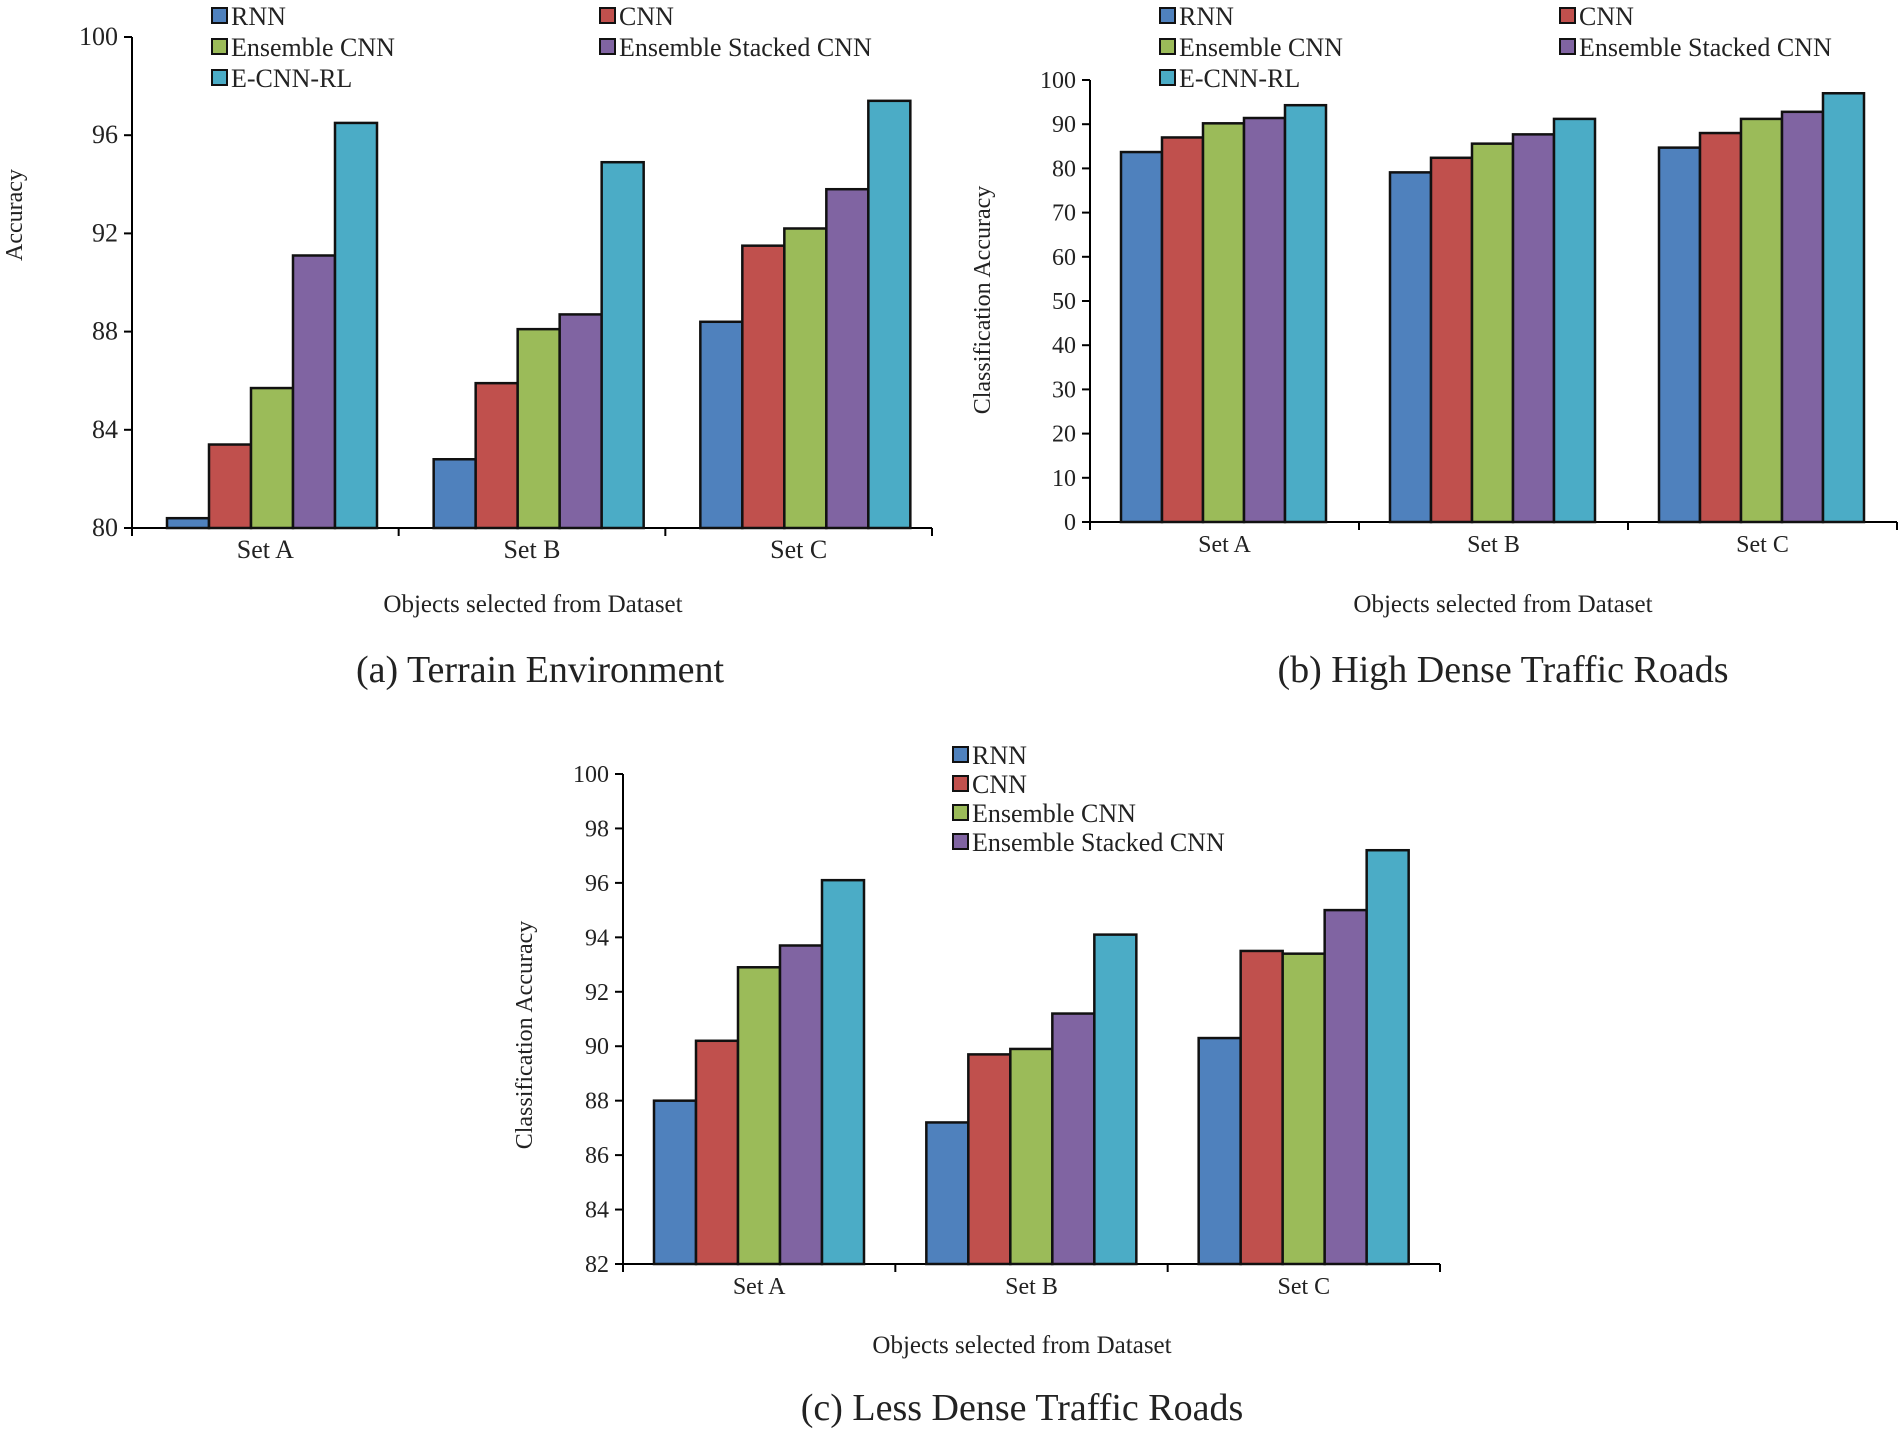 This screenshot has height=1431, width=1901. I want to click on y-tick-label: 70, so click(1064, 214).